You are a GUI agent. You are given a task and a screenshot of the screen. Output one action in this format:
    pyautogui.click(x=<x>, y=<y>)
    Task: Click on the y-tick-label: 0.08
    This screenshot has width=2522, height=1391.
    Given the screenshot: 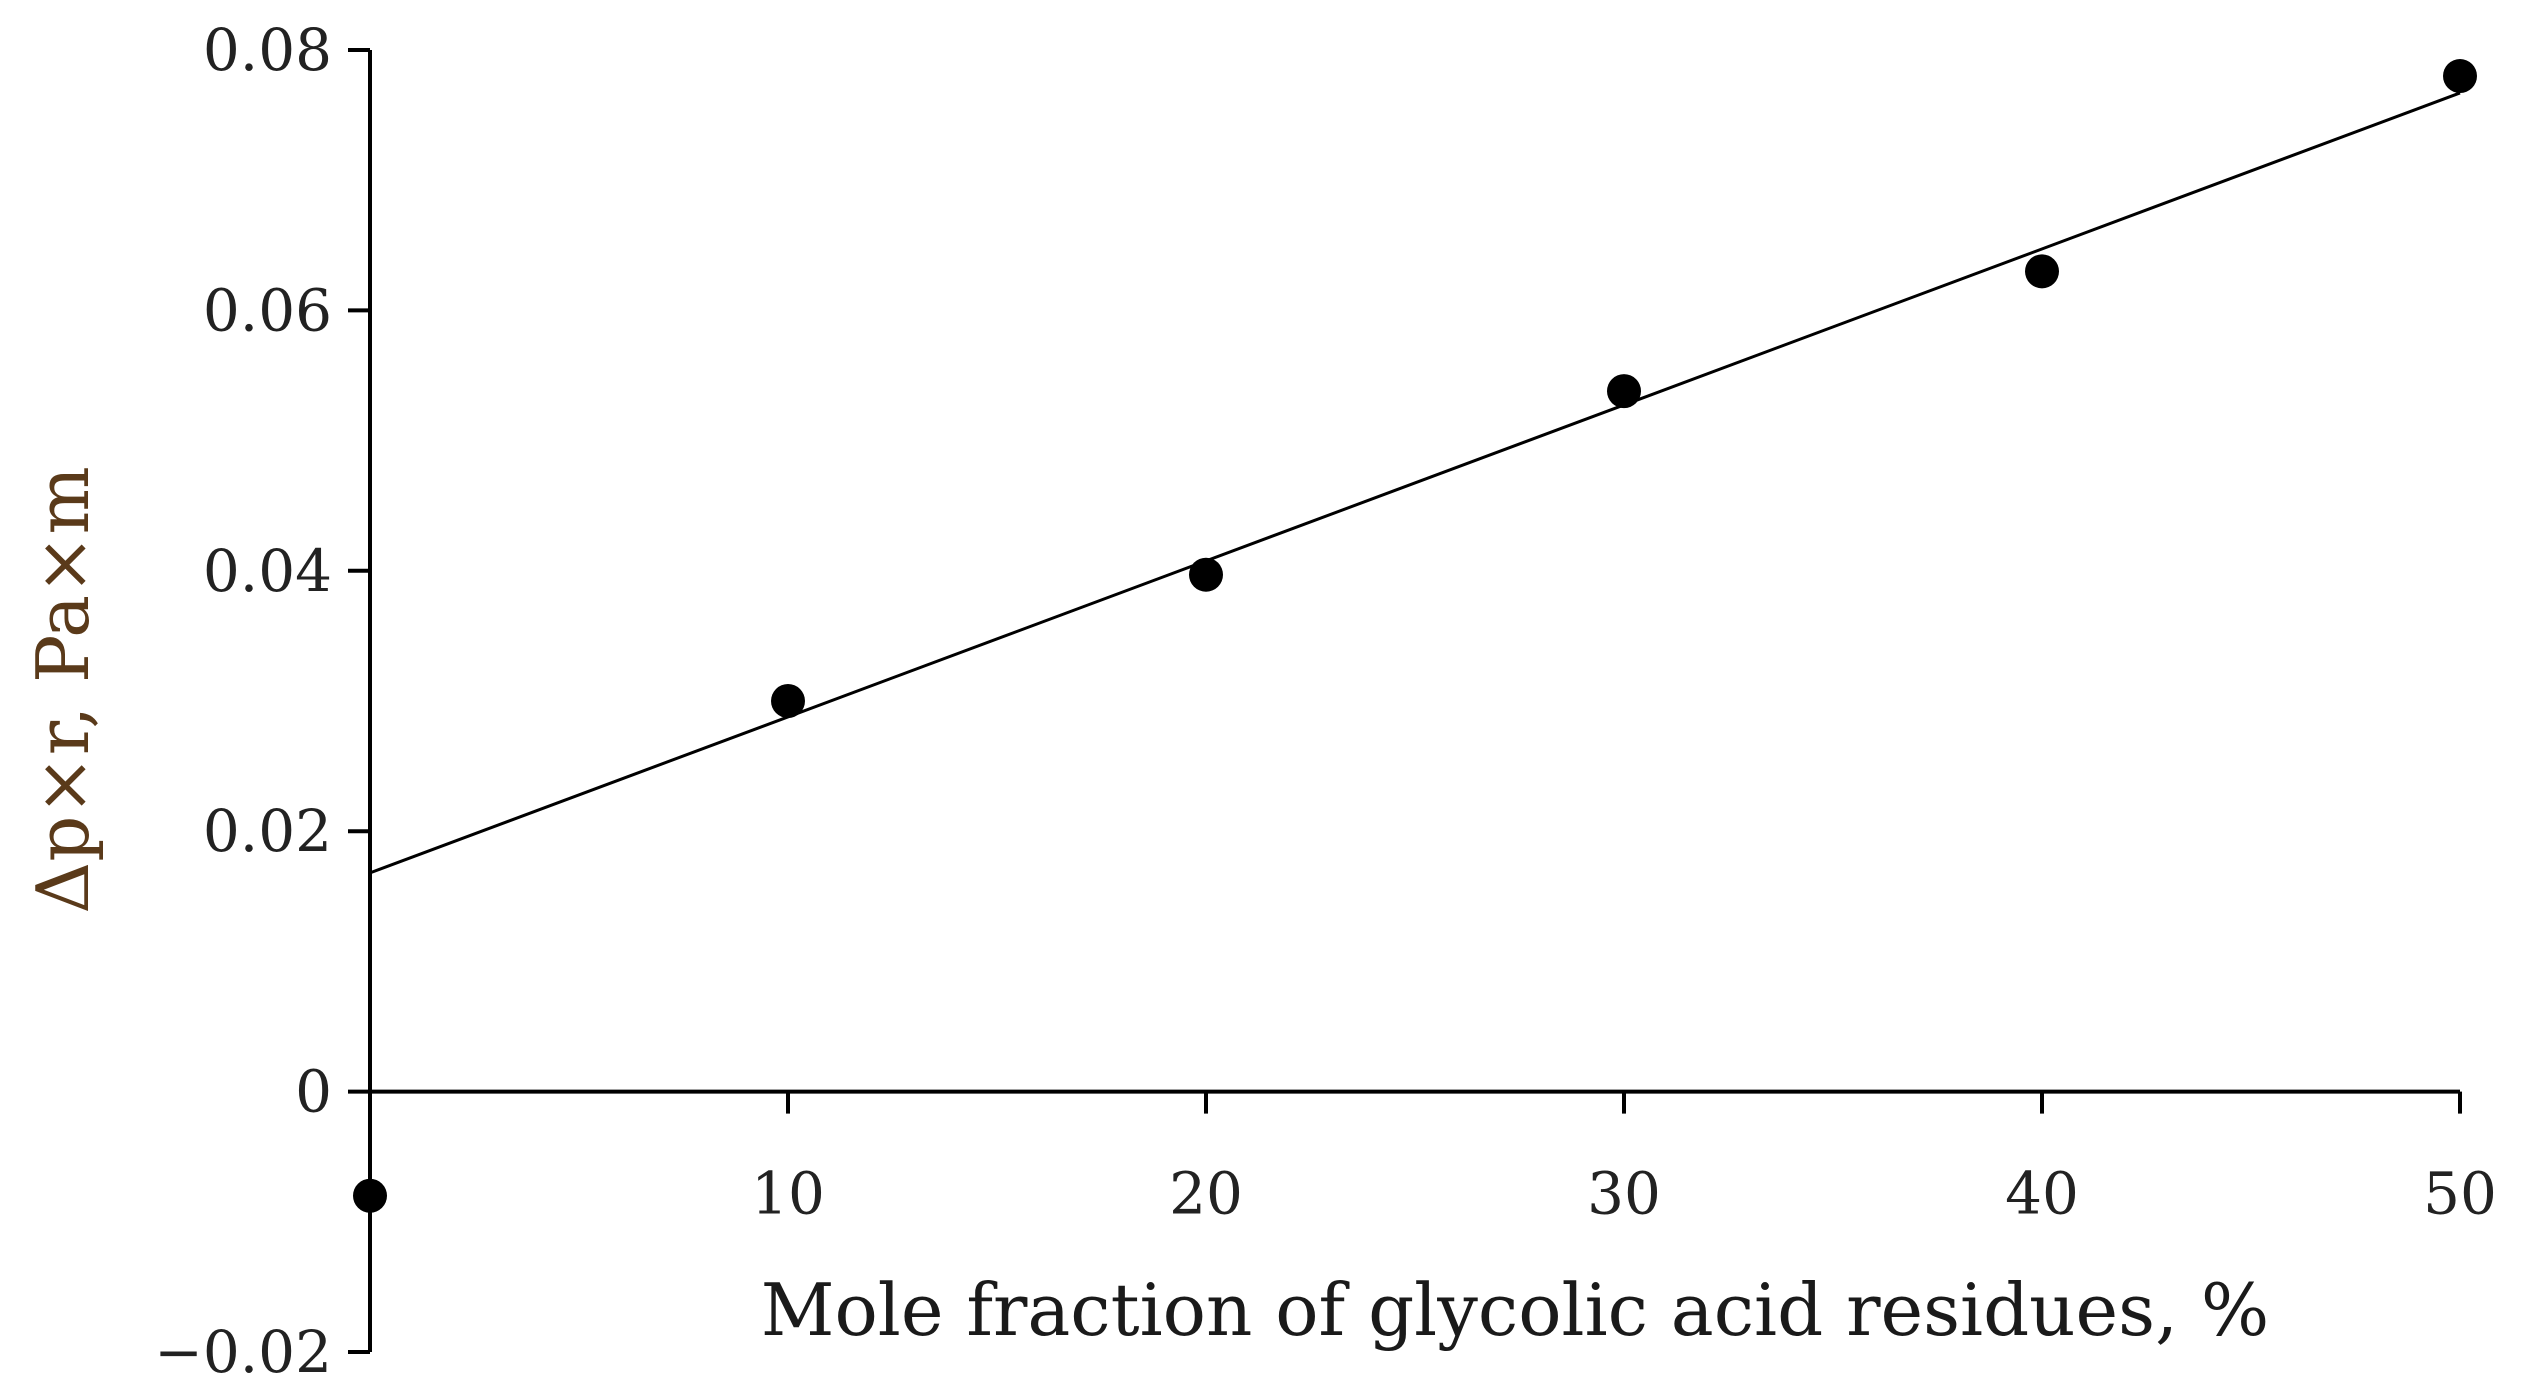 What is the action you would take?
    pyautogui.click(x=267, y=50)
    